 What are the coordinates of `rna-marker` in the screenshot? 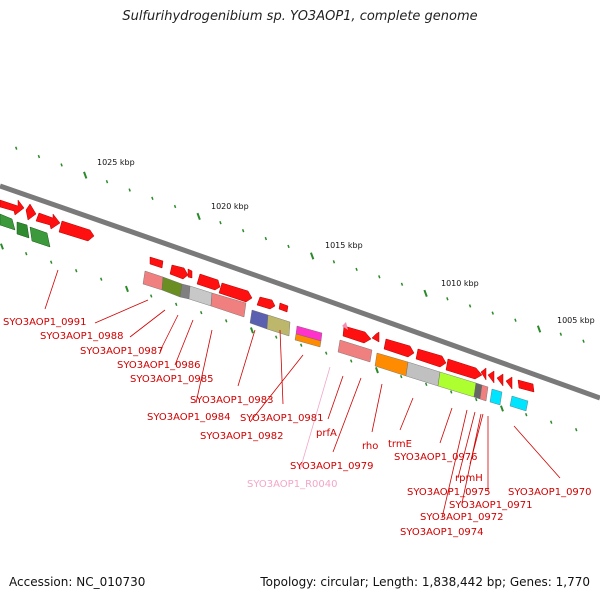 It's located at (345, 326).